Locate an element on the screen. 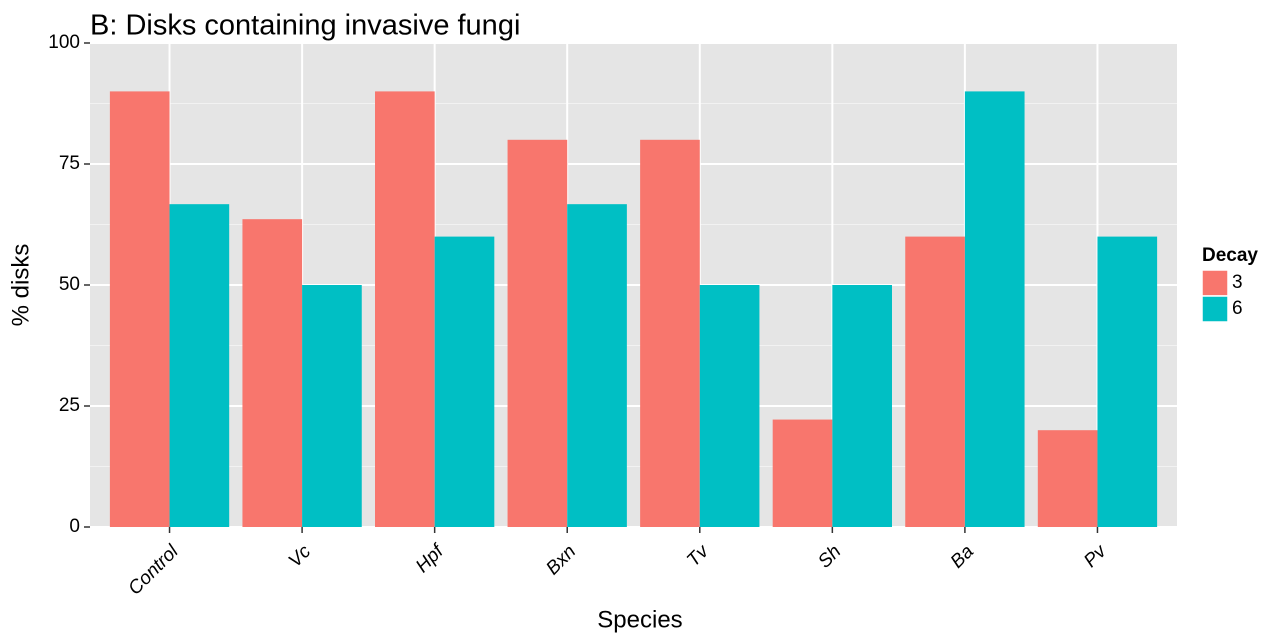 Image resolution: width=1282 pixels, height=640 pixels. y-tick-label: 75 is located at coordinates (69, 163).